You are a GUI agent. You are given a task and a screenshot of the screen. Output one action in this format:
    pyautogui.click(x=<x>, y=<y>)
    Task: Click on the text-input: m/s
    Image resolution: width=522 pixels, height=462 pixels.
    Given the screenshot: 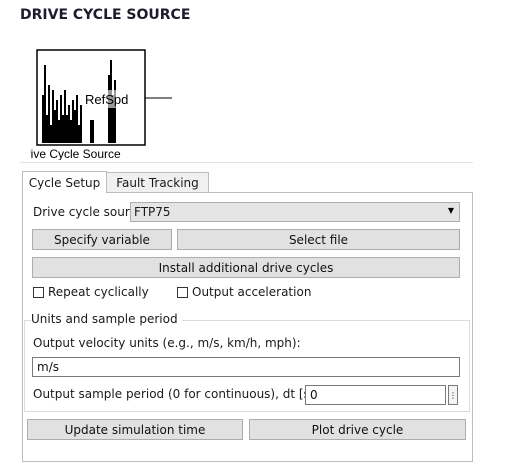 What is the action you would take?
    pyautogui.click(x=246, y=367)
    